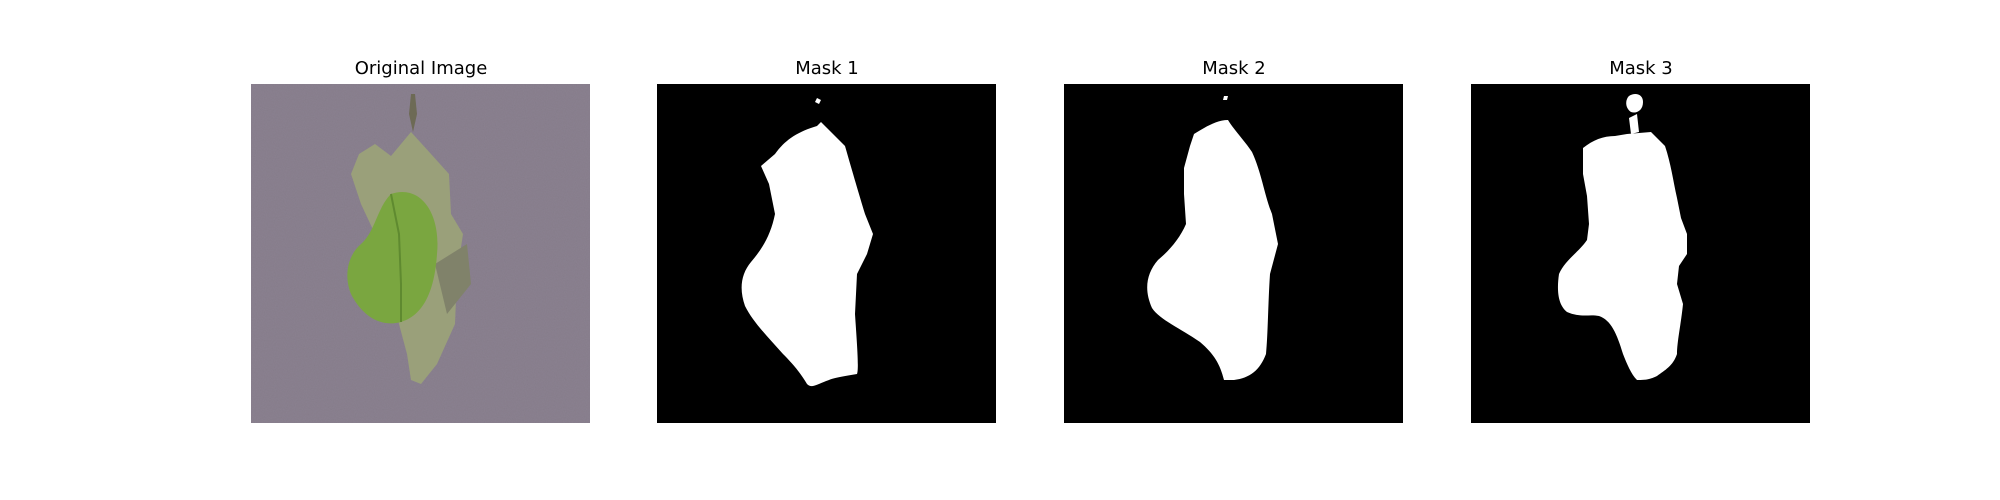 This screenshot has height=500, width=2000. I want to click on leaf-dry-shadow, so click(453, 279).